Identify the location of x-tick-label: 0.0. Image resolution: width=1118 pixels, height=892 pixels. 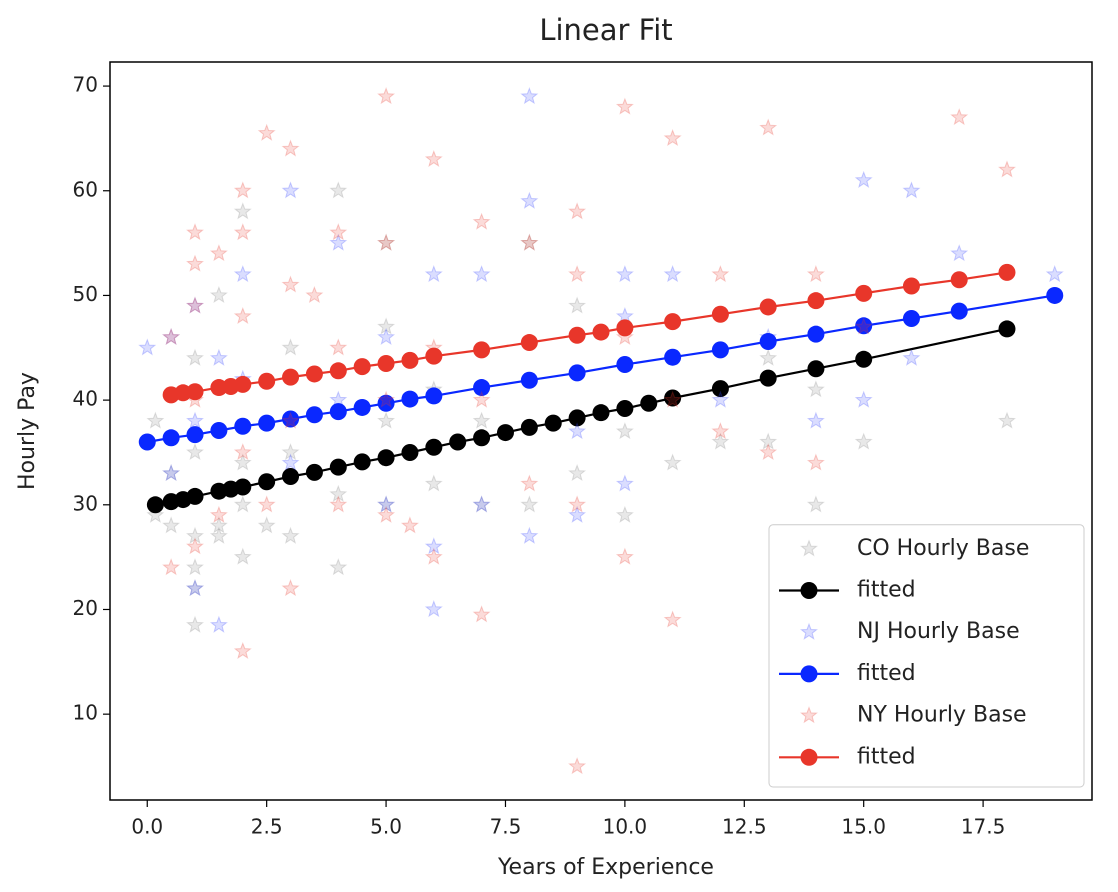
(147, 827).